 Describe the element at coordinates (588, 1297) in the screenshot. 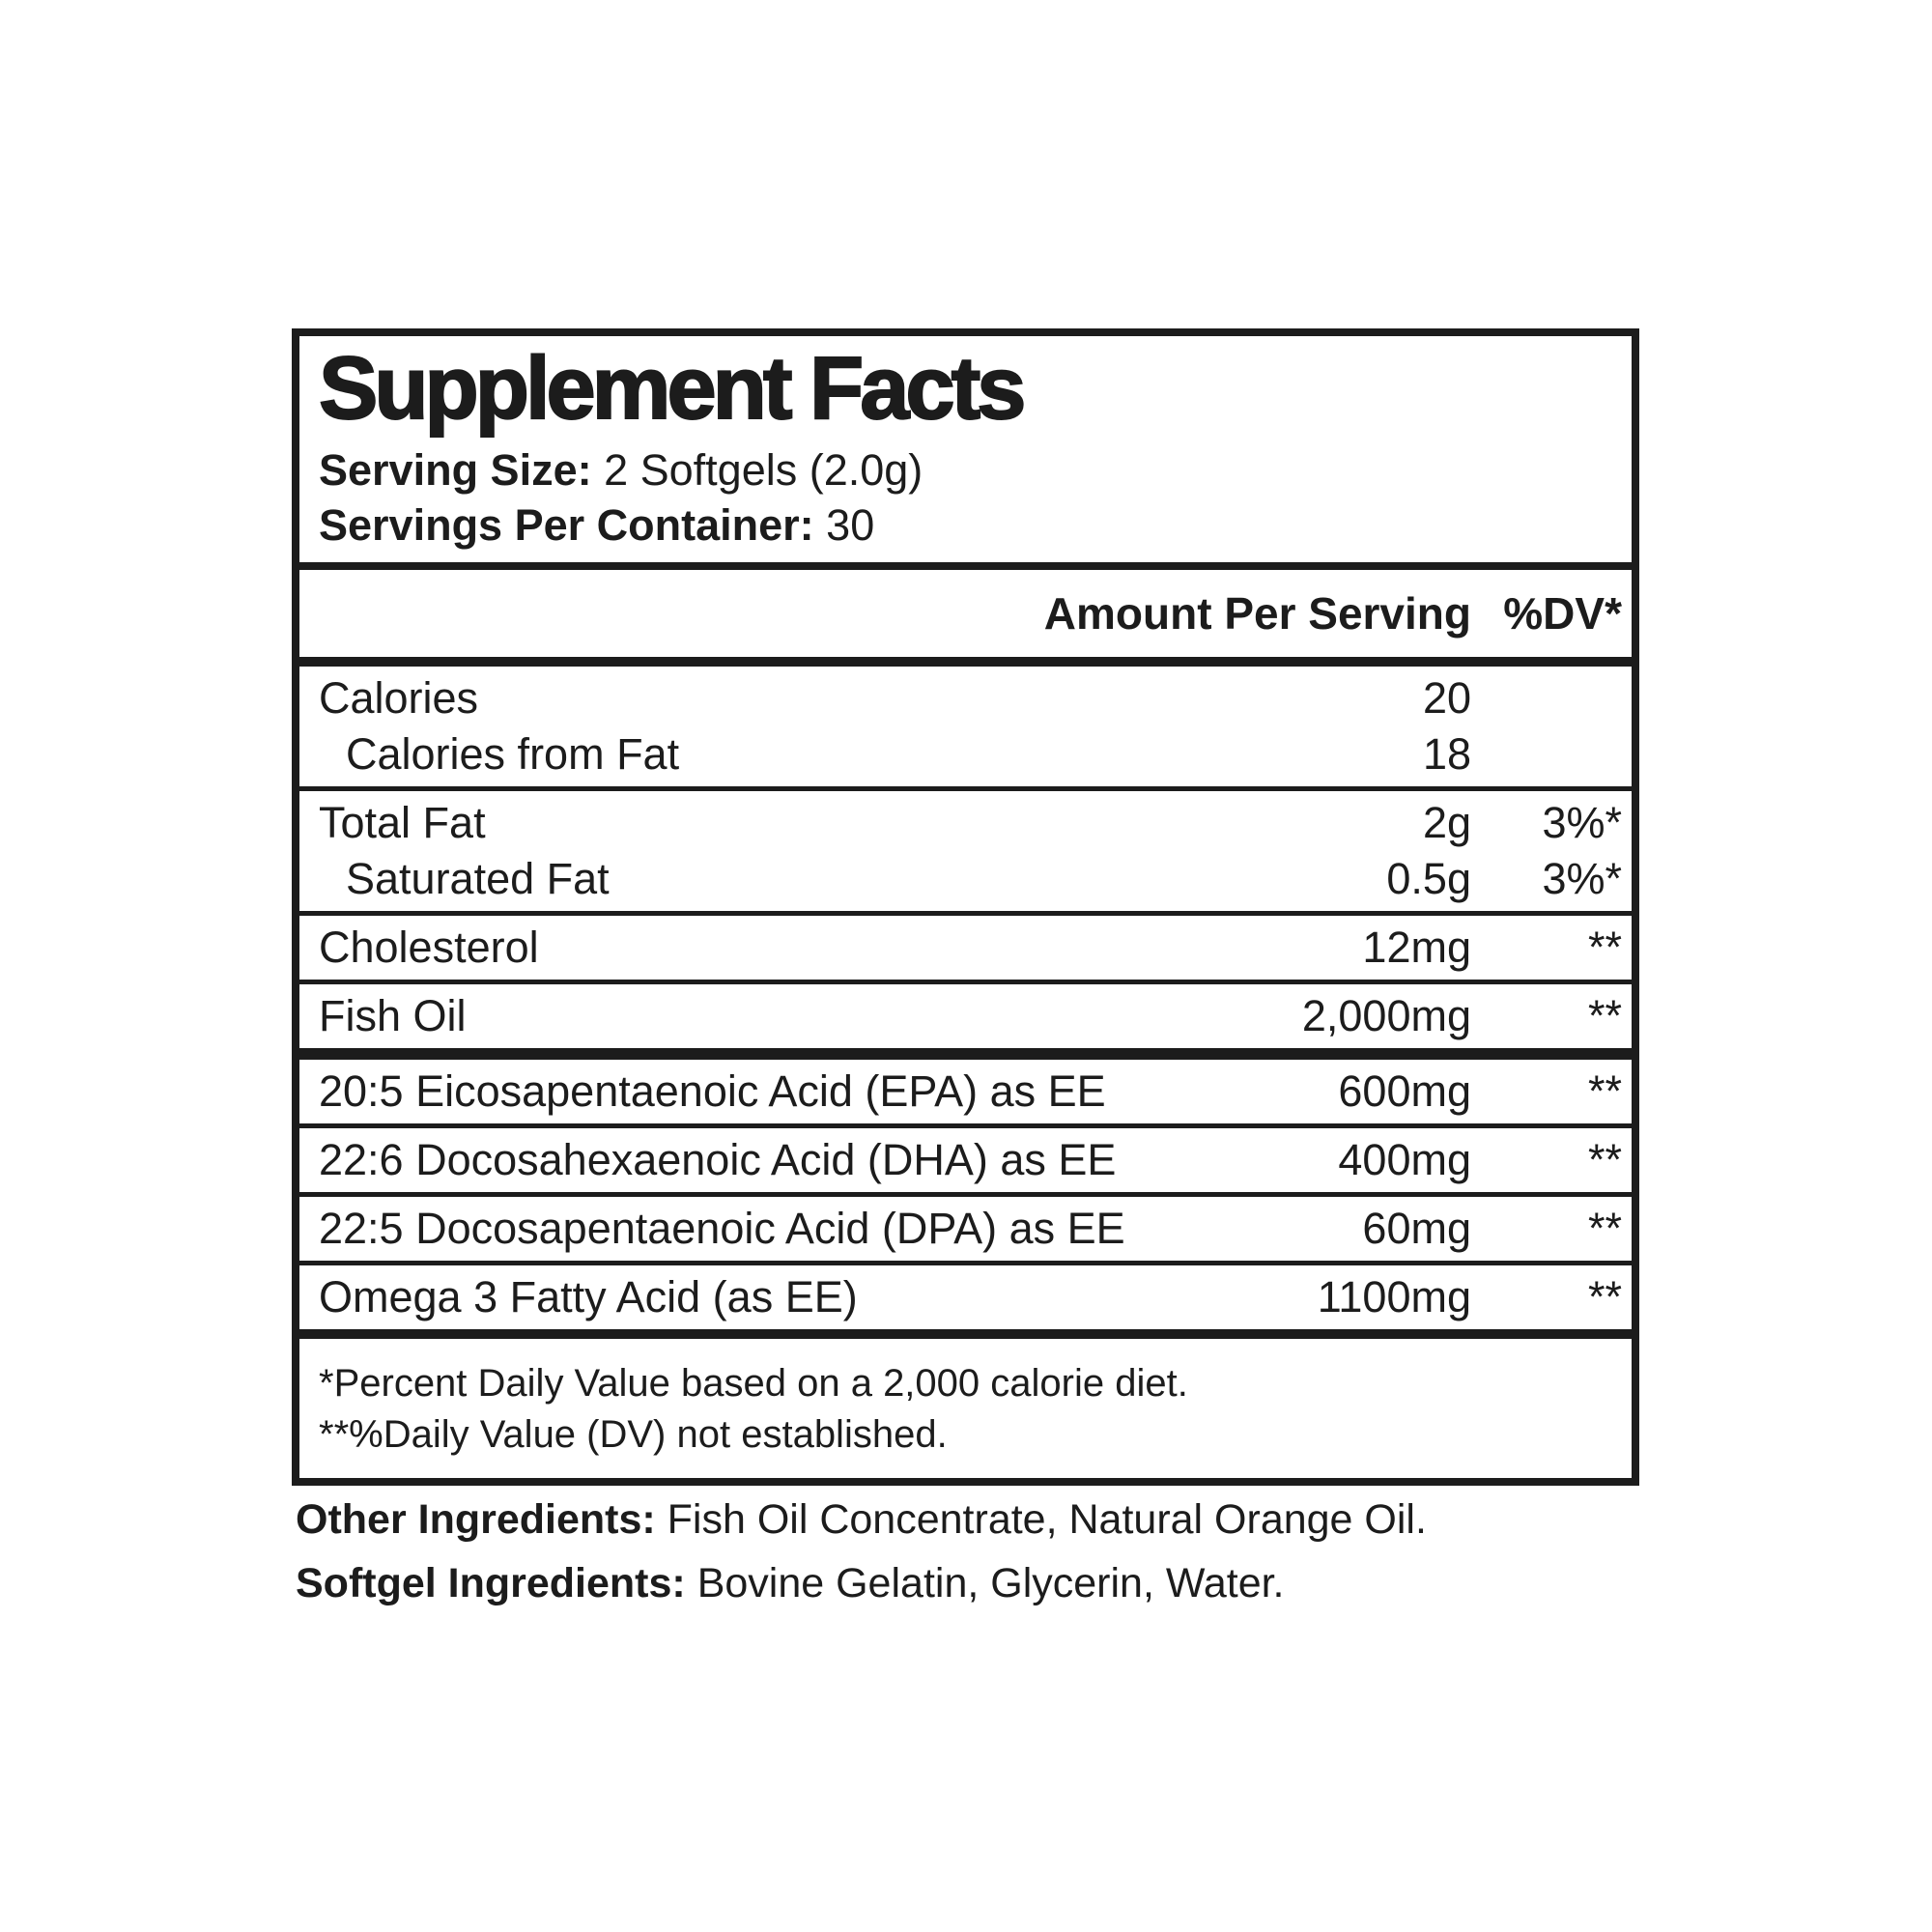

I see `row-name: Omega 3 Fatty Acid (as EE)` at that location.